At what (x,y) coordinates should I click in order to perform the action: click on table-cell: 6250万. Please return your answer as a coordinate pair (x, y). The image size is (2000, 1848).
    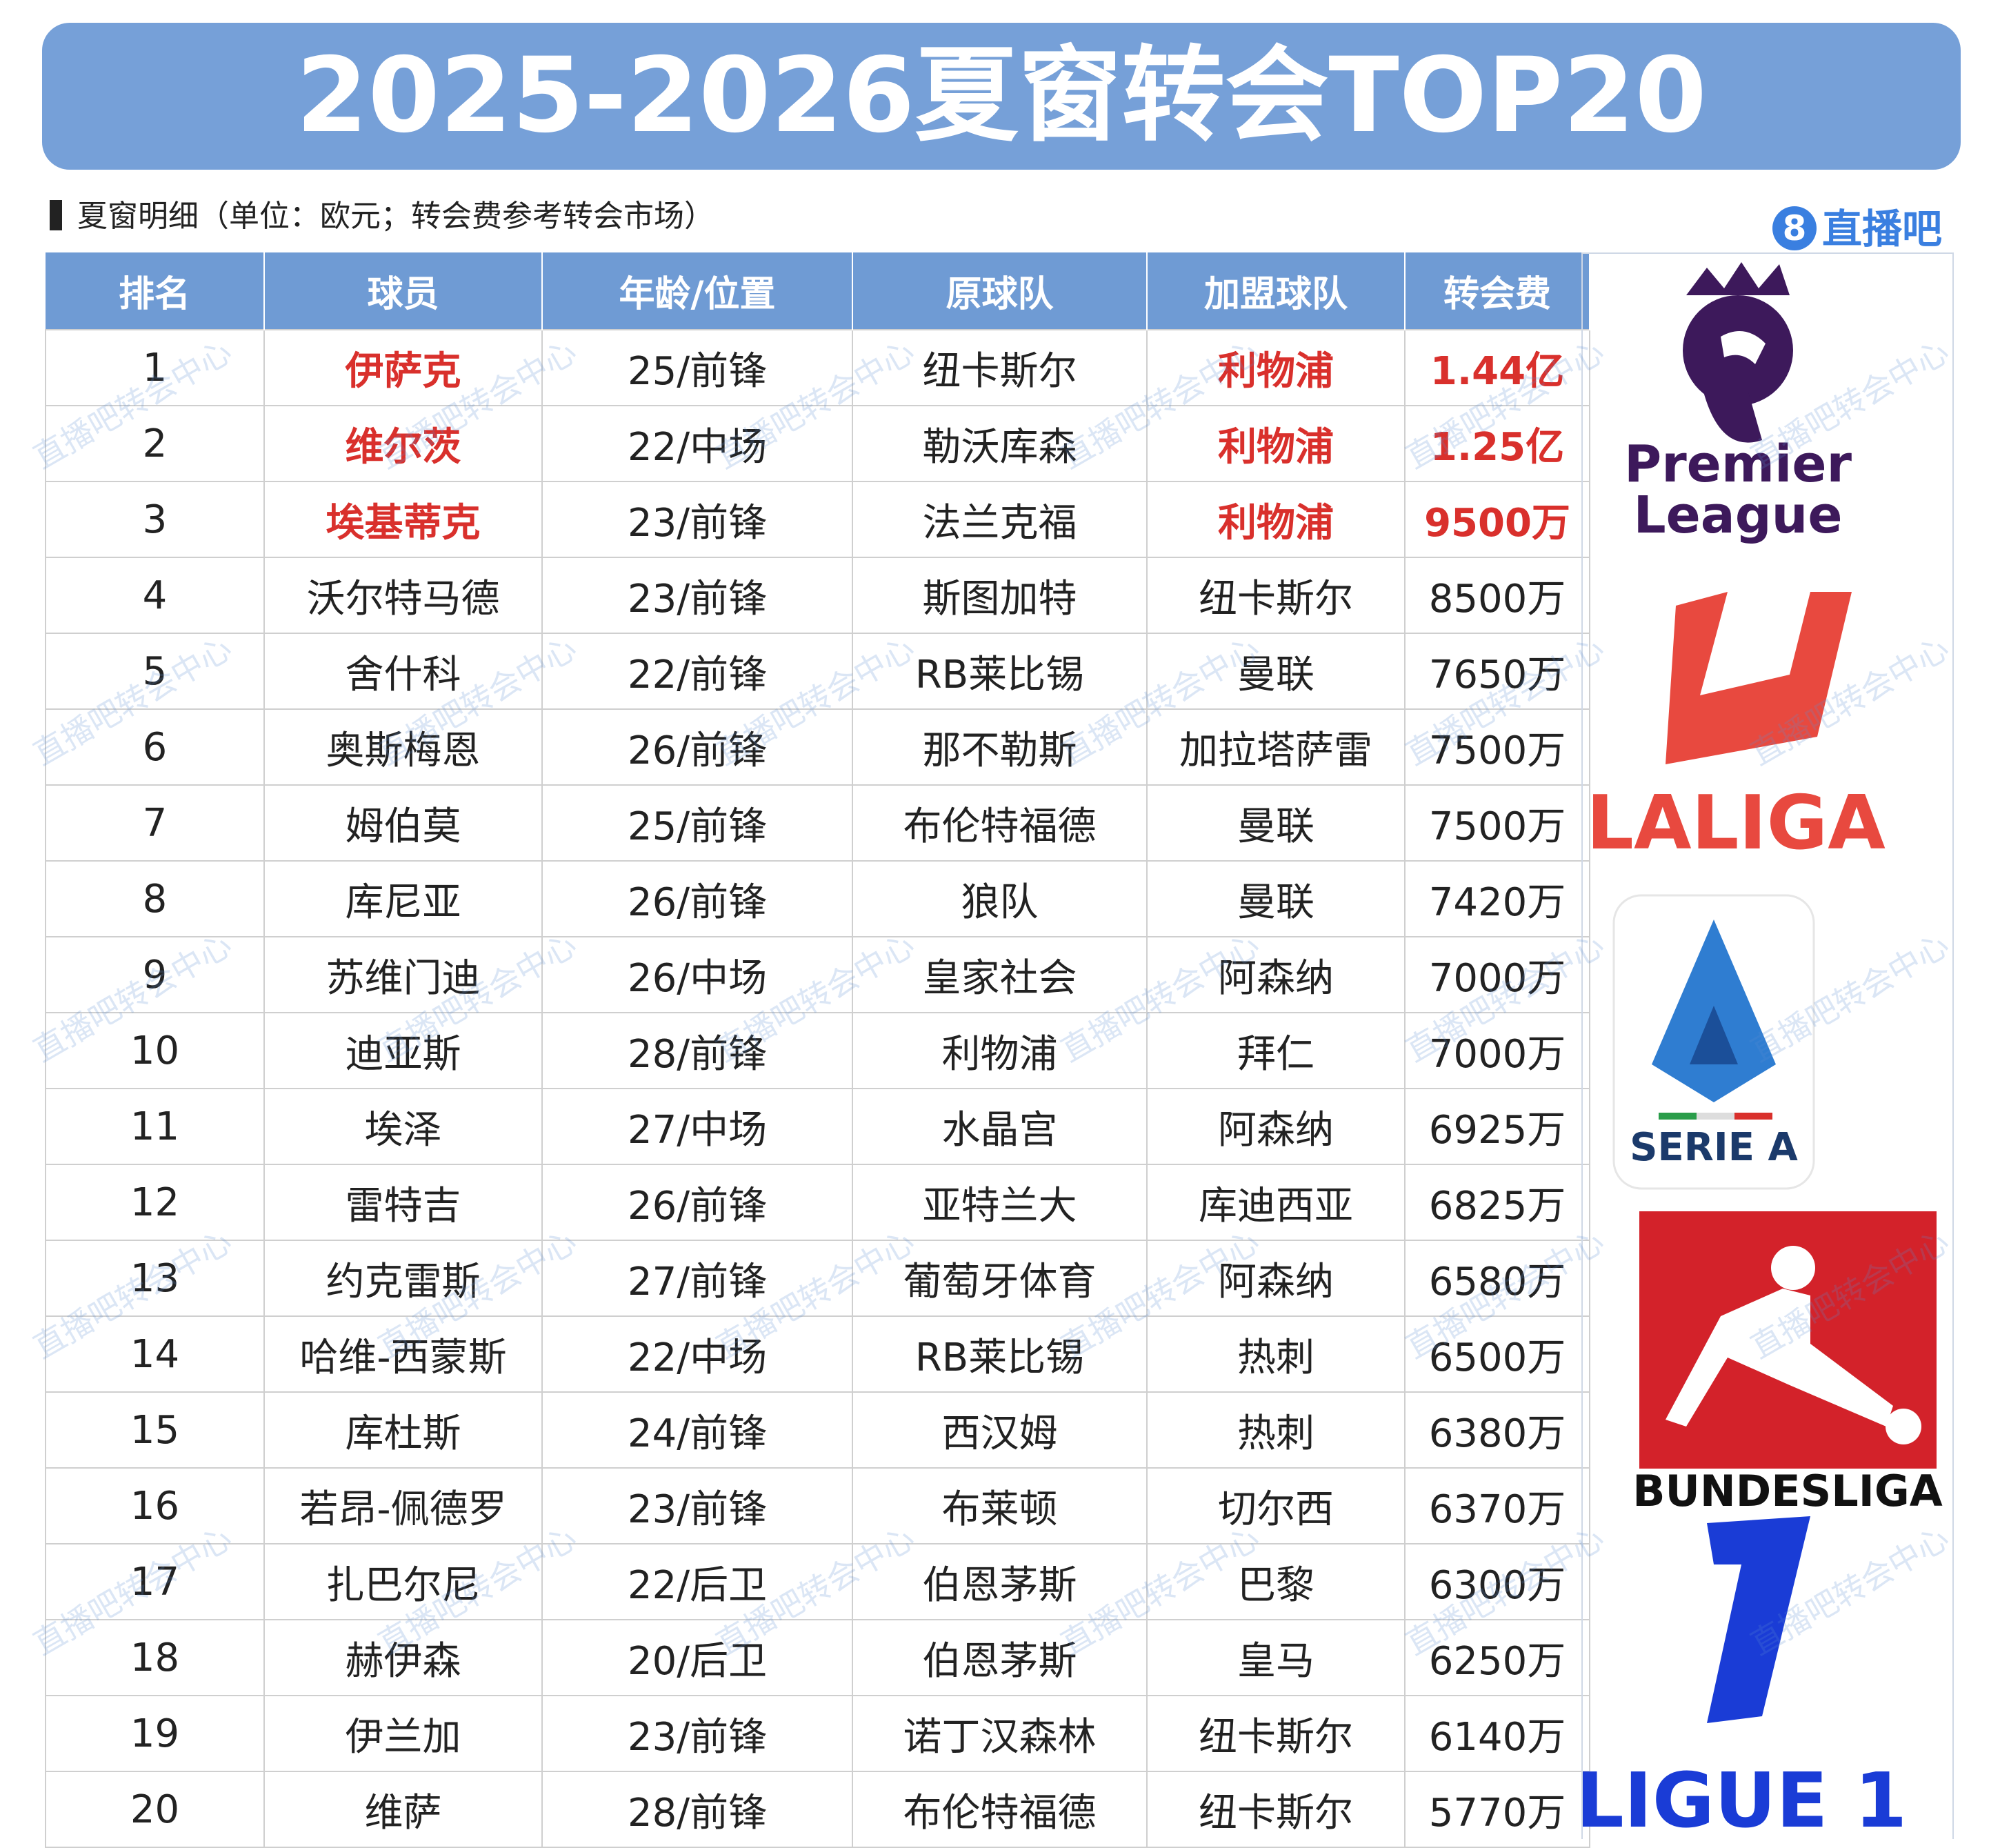
    Looking at the image, I should click on (1497, 1658).